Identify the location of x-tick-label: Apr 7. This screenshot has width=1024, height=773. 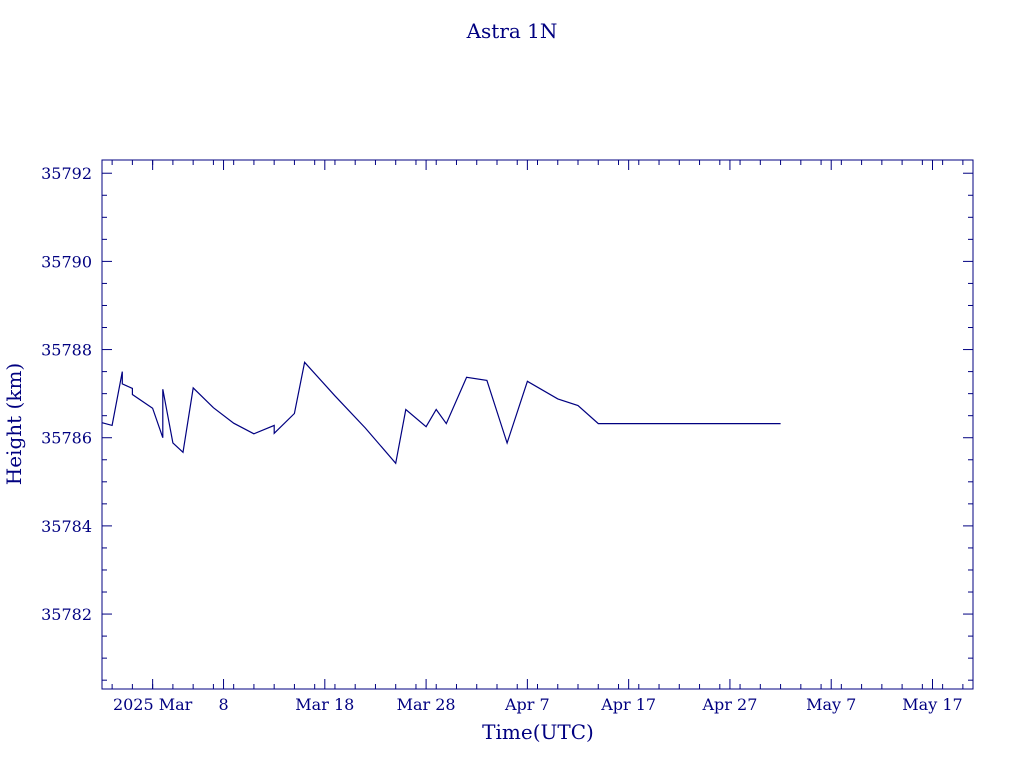
(527, 704).